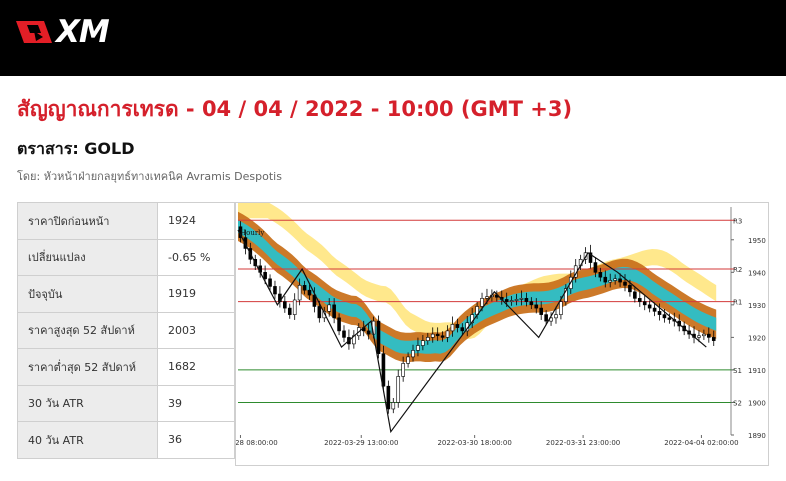 This screenshot has width=786, height=481. Describe the element at coordinates (757, 241) in the screenshot. I see `y-tick-label: 1950` at that location.